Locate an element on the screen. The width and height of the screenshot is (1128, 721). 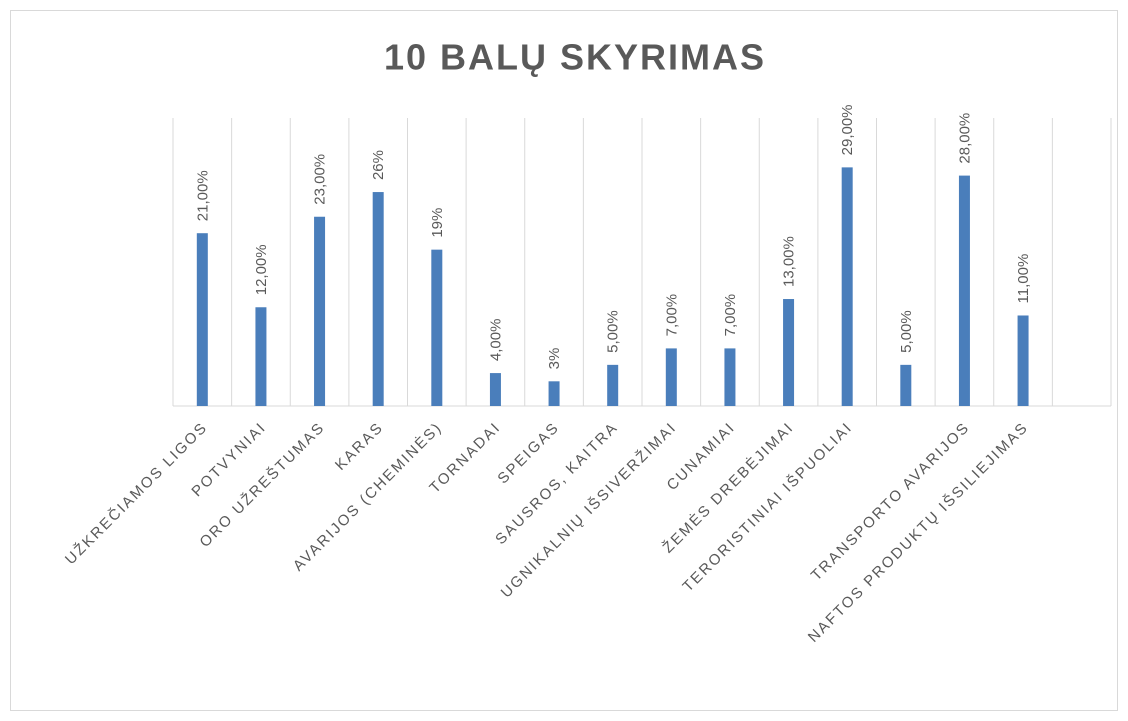
data-label: 13,00% is located at coordinates (789, 261).